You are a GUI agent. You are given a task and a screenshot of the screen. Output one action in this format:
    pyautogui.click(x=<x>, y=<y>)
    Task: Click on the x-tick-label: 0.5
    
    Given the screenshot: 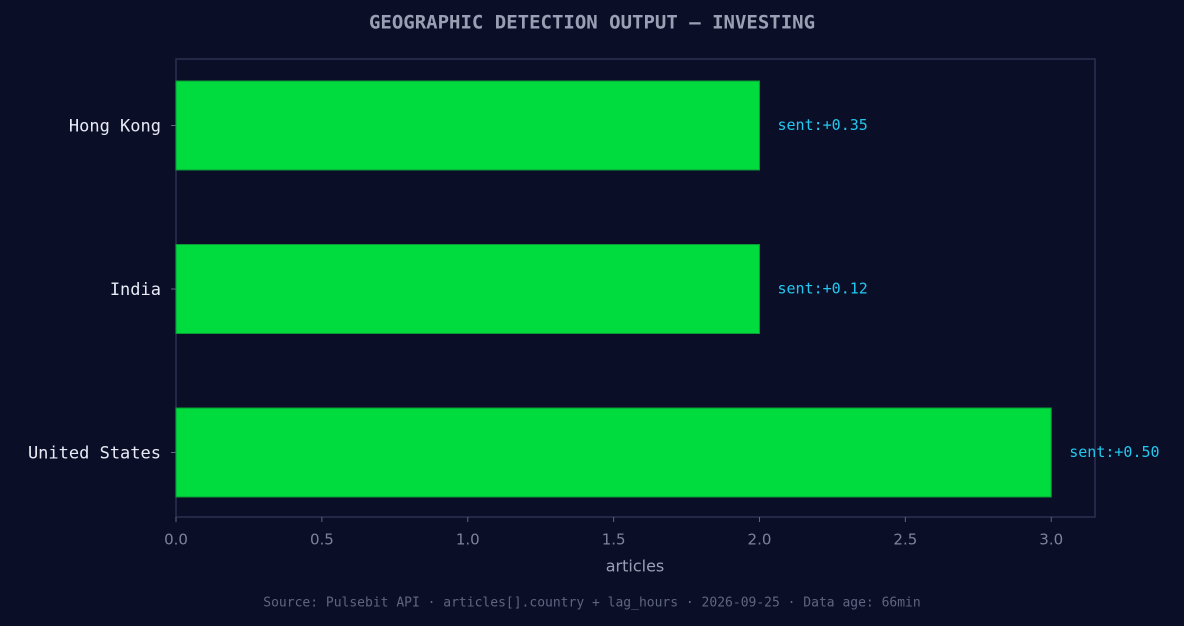 What is the action you would take?
    pyautogui.click(x=322, y=540)
    